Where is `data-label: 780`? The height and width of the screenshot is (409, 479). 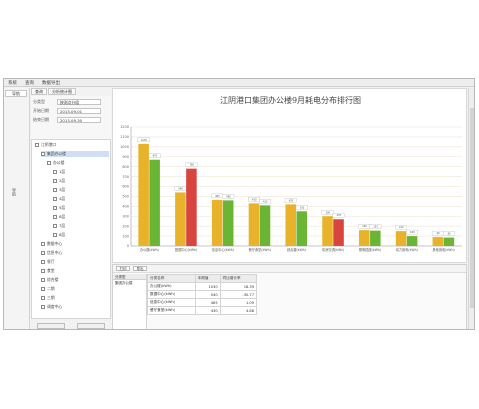
data-label: 780 is located at coordinates (191, 165).